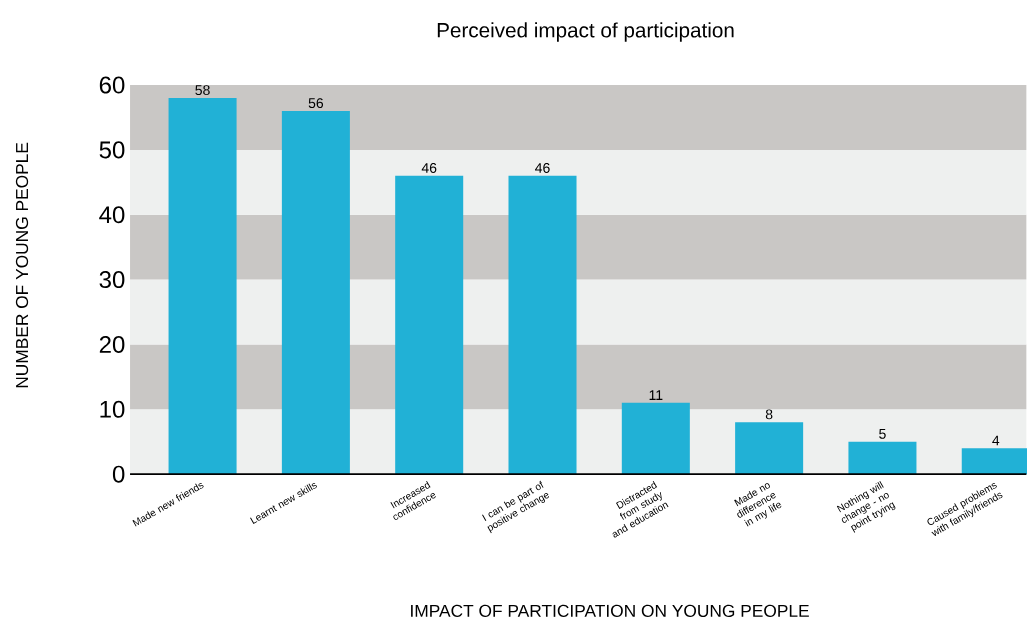  Describe the element at coordinates (996, 440) in the screenshot. I see `data-label: 4` at that location.